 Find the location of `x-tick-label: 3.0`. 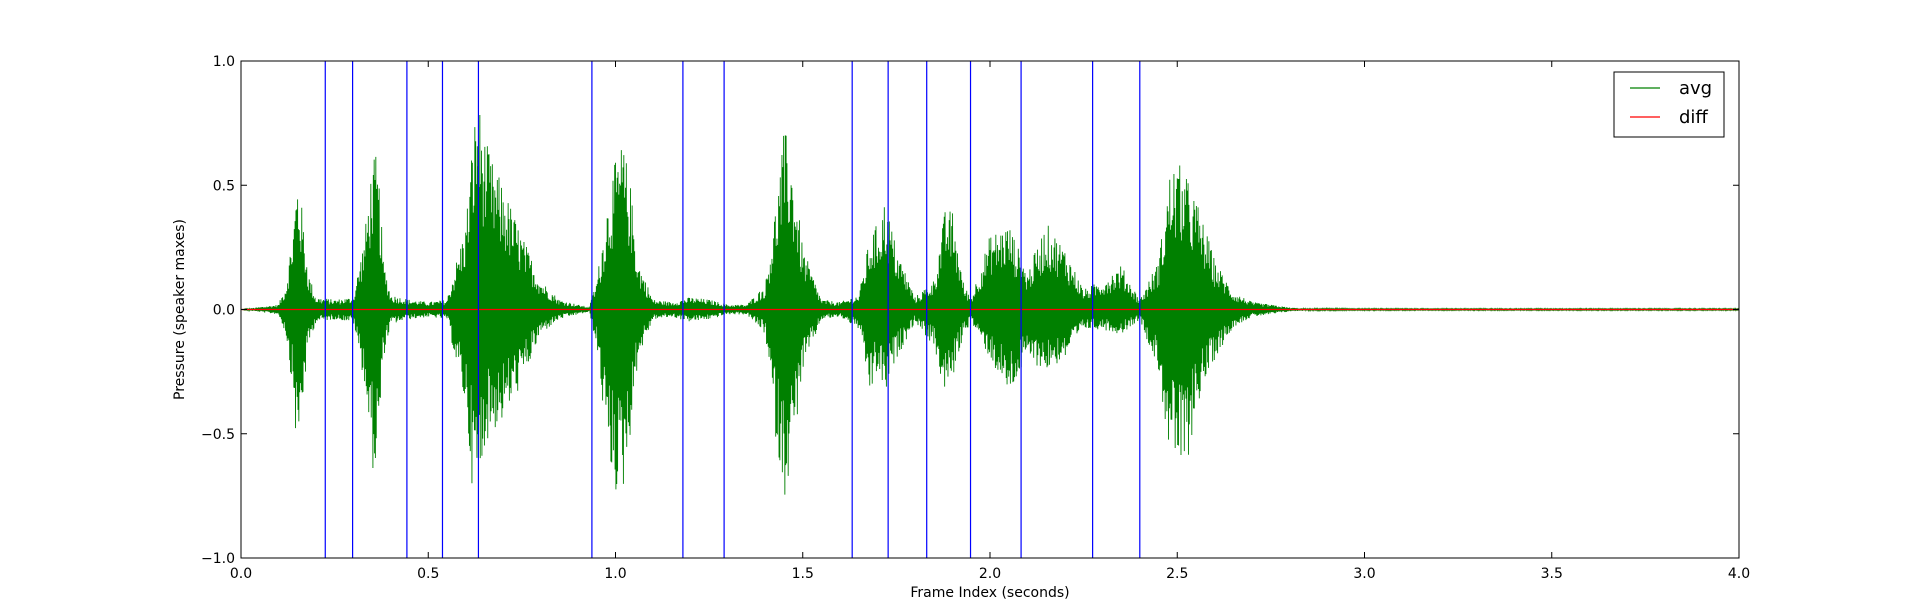

x-tick-label: 3.0 is located at coordinates (1364, 574).